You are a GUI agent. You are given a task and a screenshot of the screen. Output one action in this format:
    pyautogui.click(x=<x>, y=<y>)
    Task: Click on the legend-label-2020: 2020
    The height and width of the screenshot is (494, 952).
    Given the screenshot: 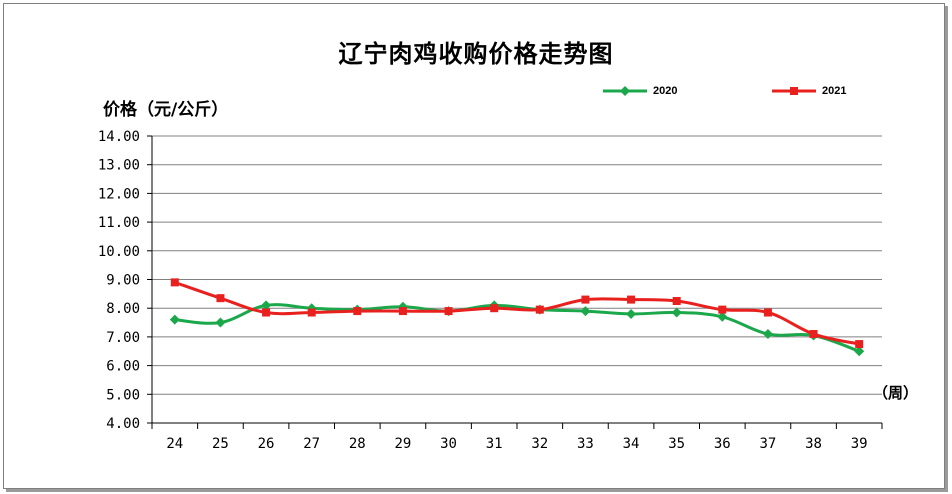 What is the action you would take?
    pyautogui.click(x=665, y=91)
    